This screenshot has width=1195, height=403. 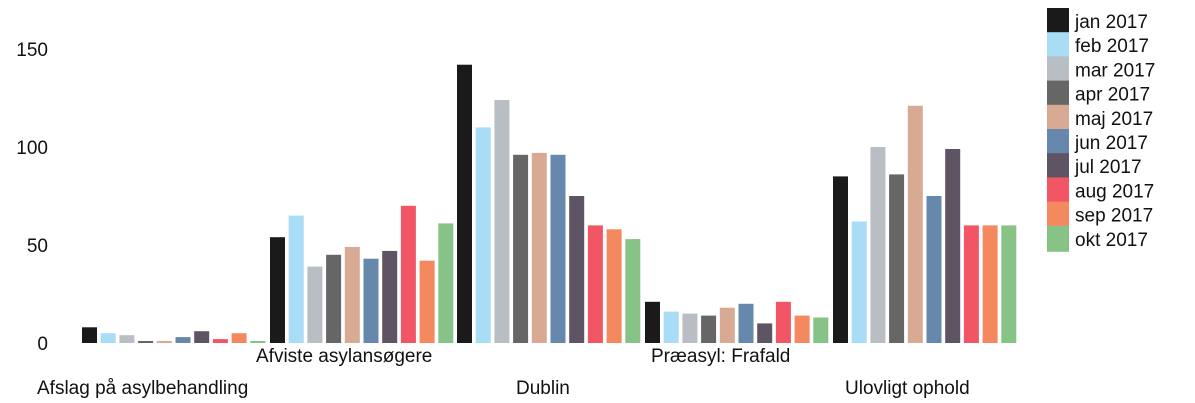 I want to click on category-label: Præasyl: Frafald, so click(x=720, y=356).